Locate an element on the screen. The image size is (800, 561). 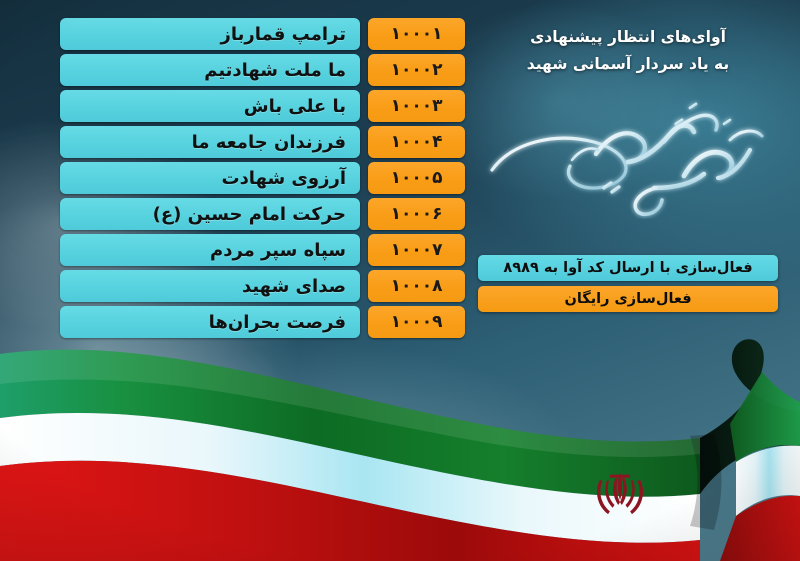
code-pill: ۱۰۰۰۵ is located at coordinates (416, 178).